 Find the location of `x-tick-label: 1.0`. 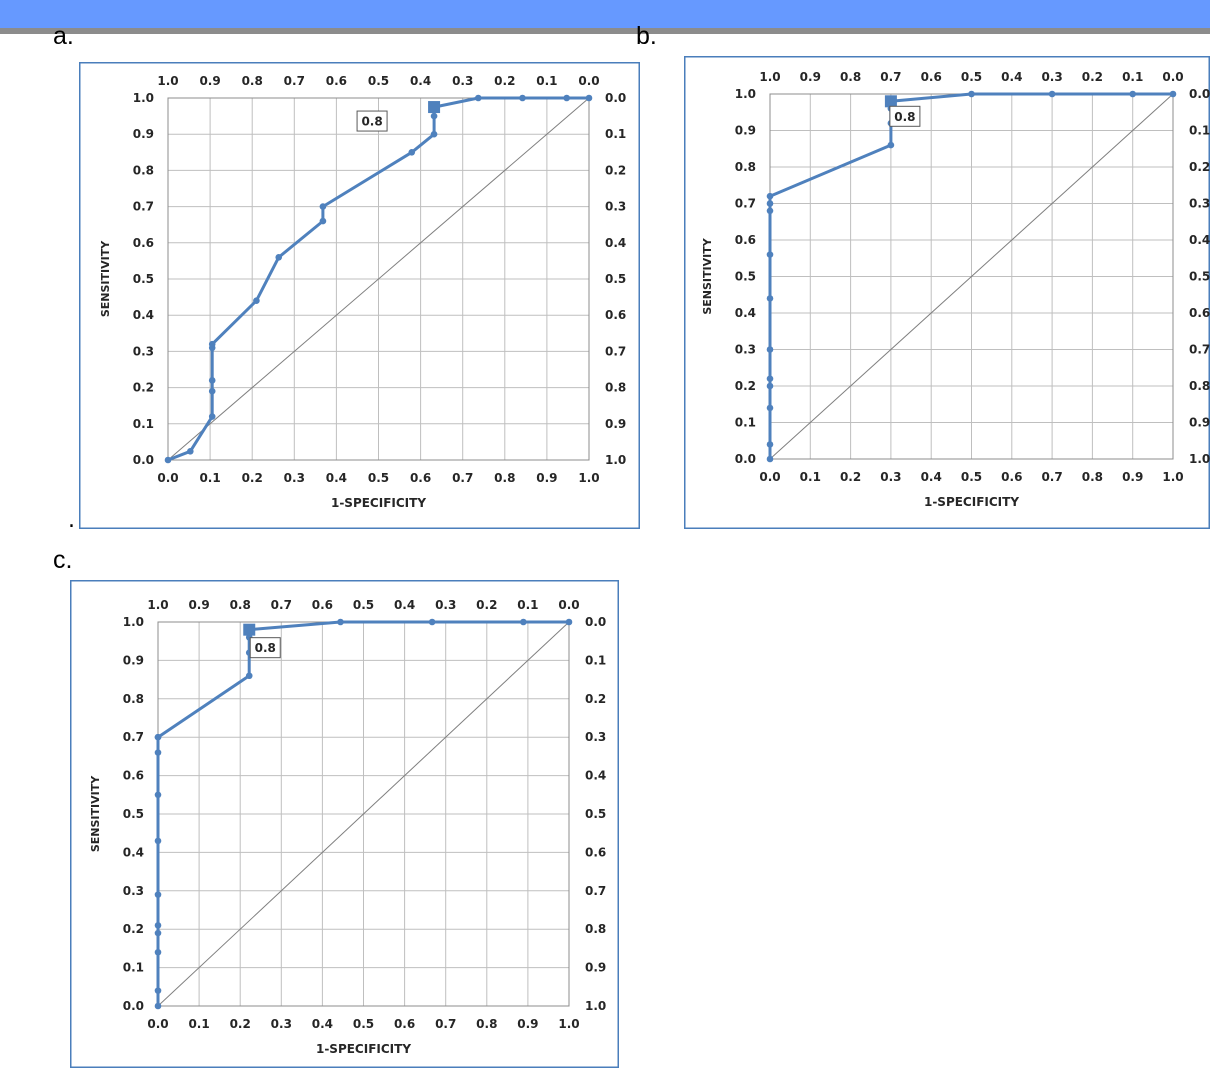

x-tick-label: 1.0 is located at coordinates (568, 1024).